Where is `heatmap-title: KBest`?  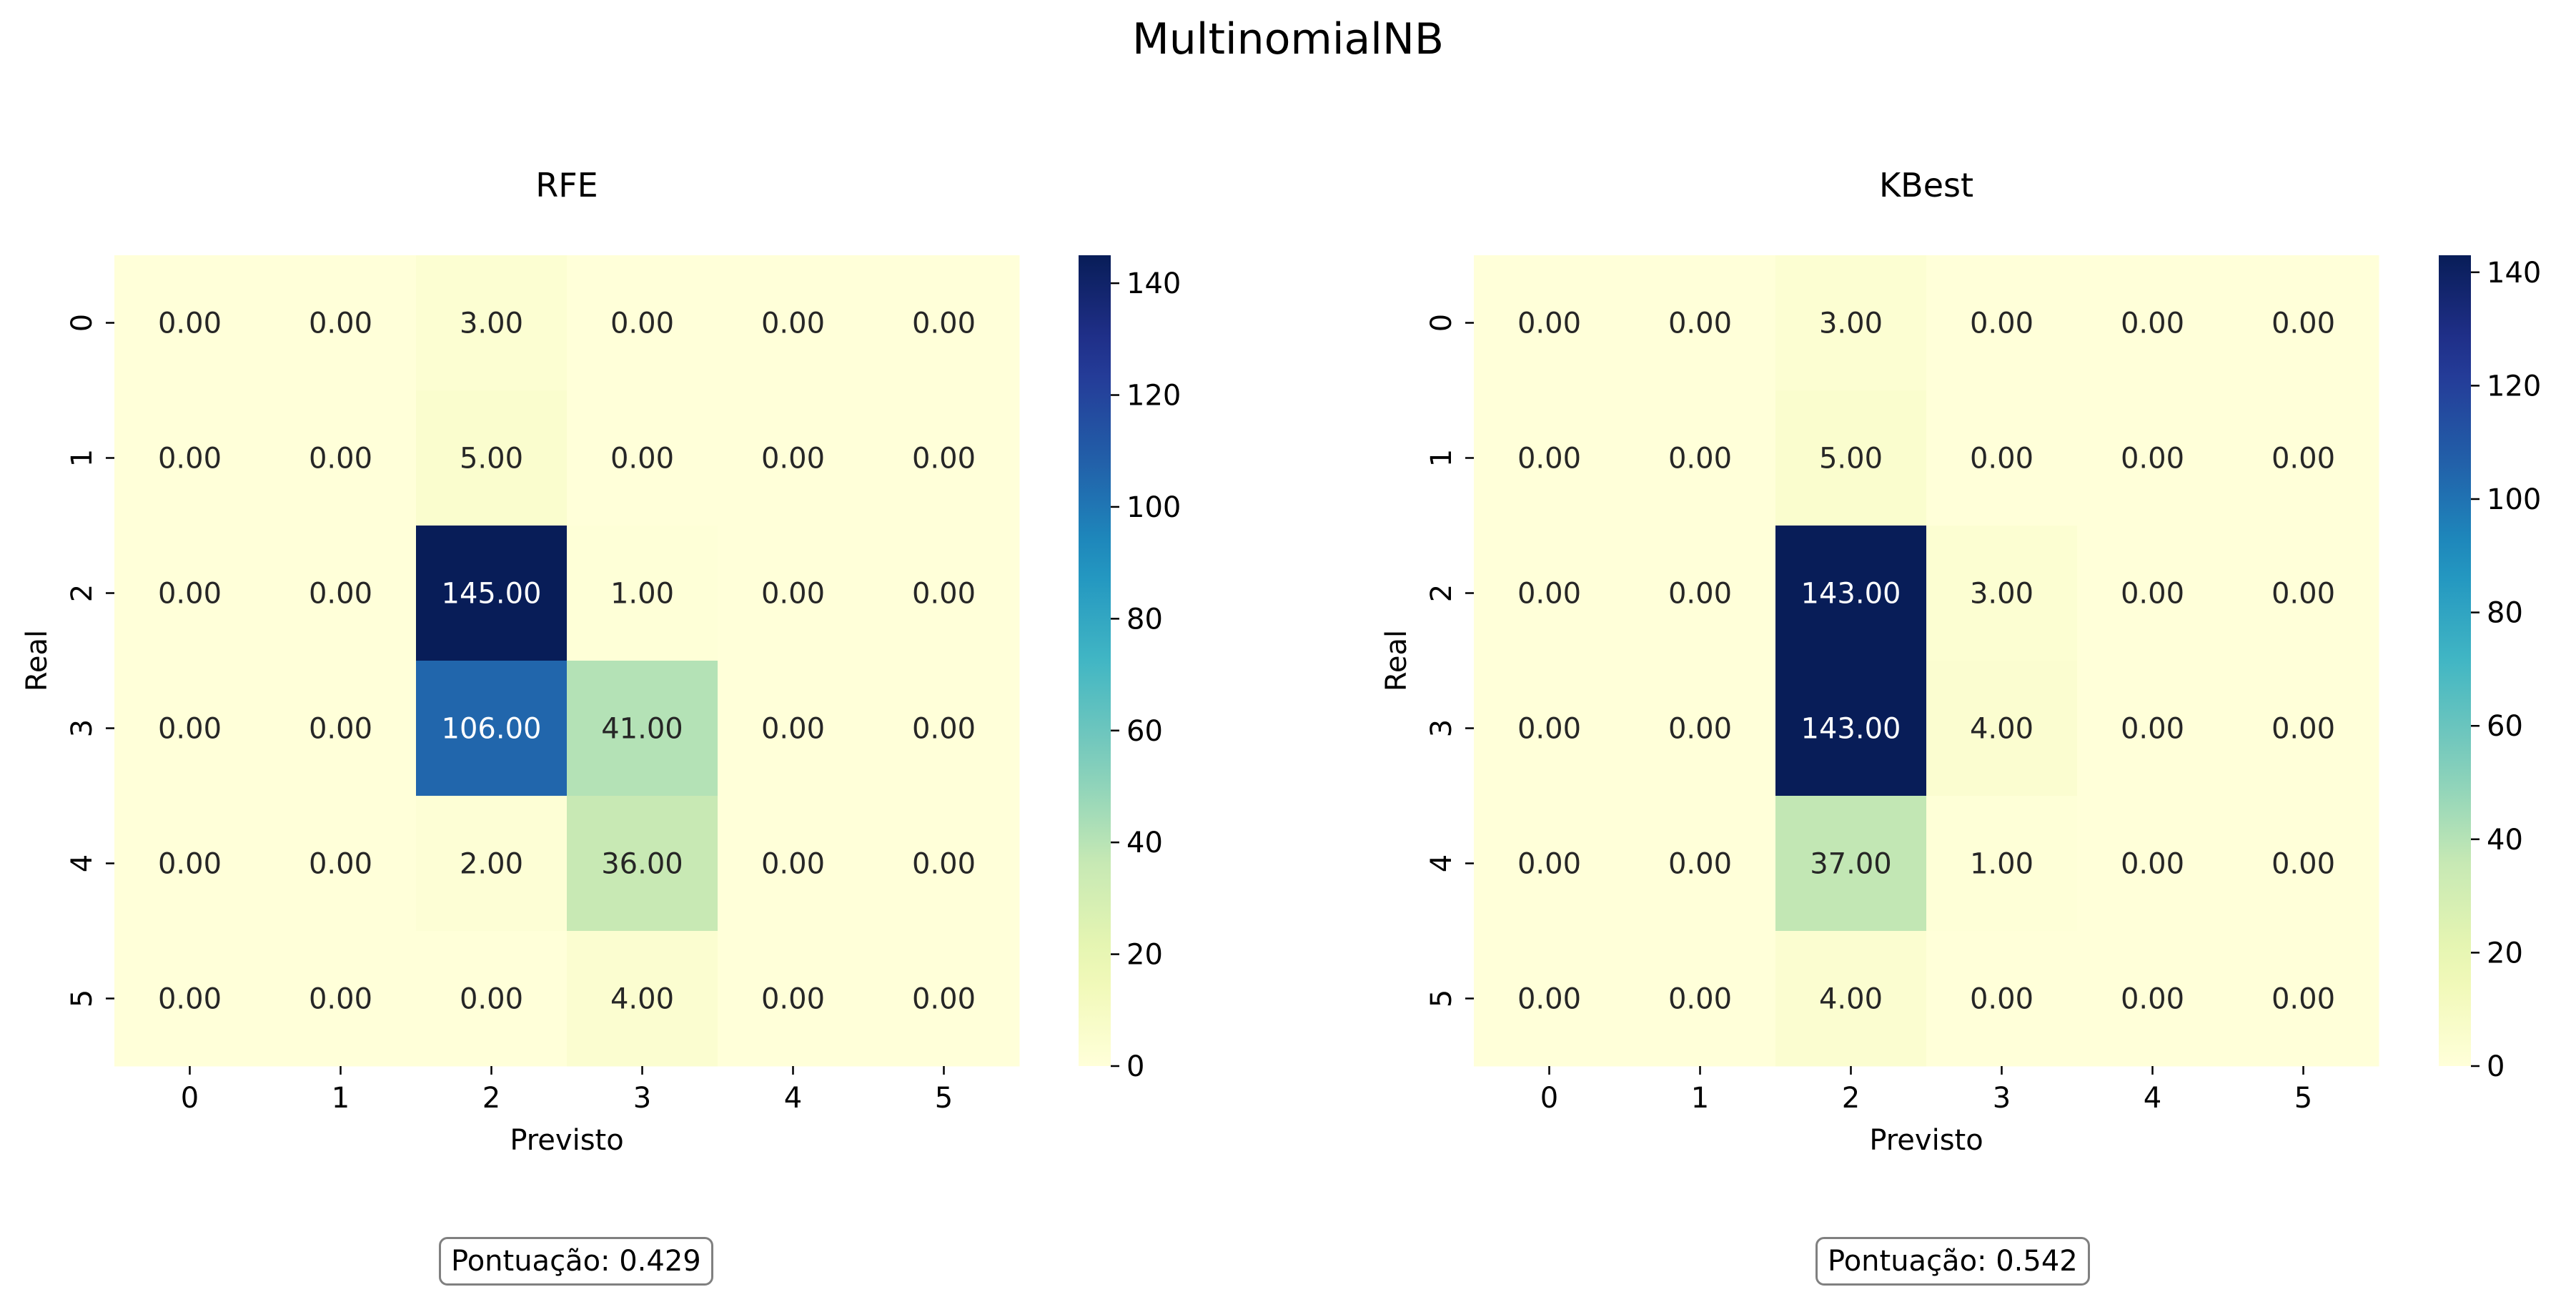 heatmap-title: KBest is located at coordinates (1926, 185).